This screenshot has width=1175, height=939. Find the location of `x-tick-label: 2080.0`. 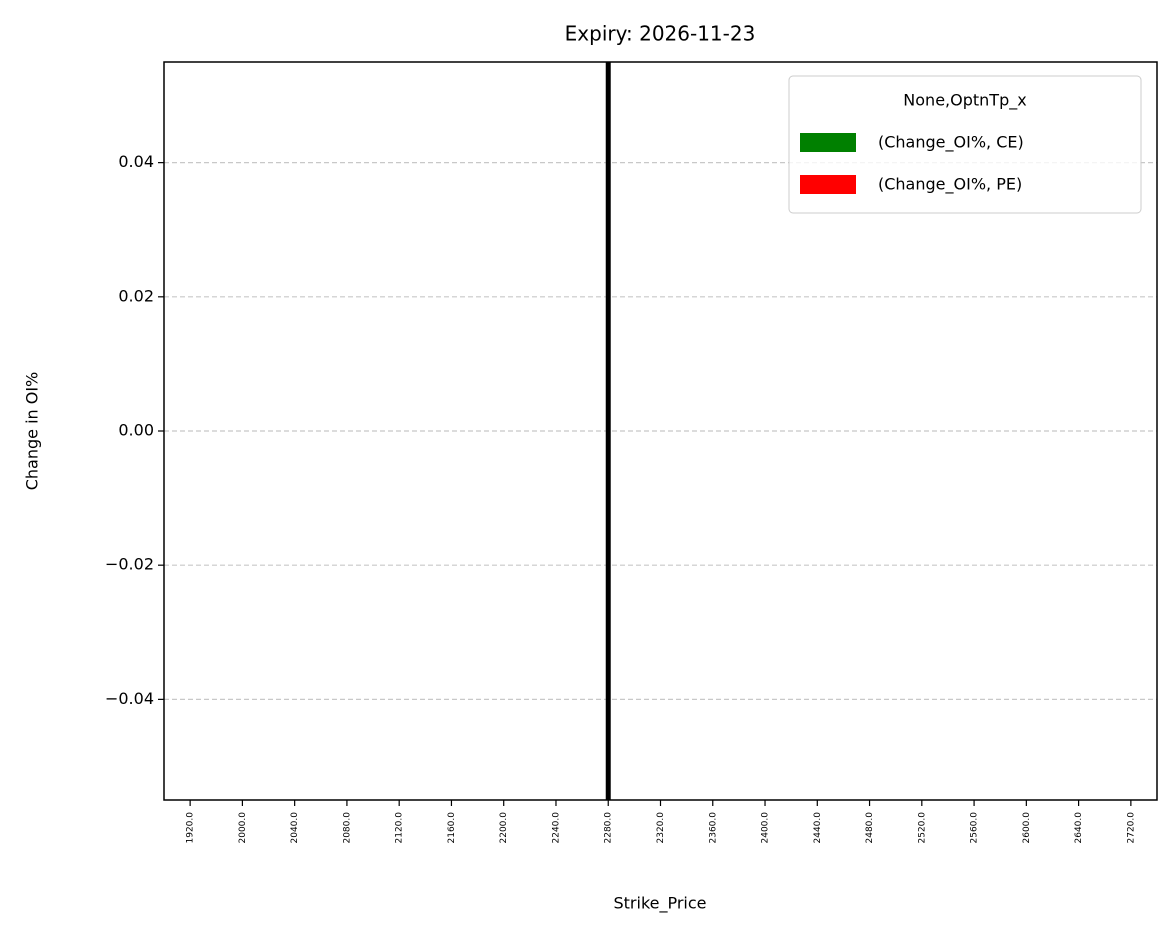

x-tick-label: 2080.0 is located at coordinates (347, 828).